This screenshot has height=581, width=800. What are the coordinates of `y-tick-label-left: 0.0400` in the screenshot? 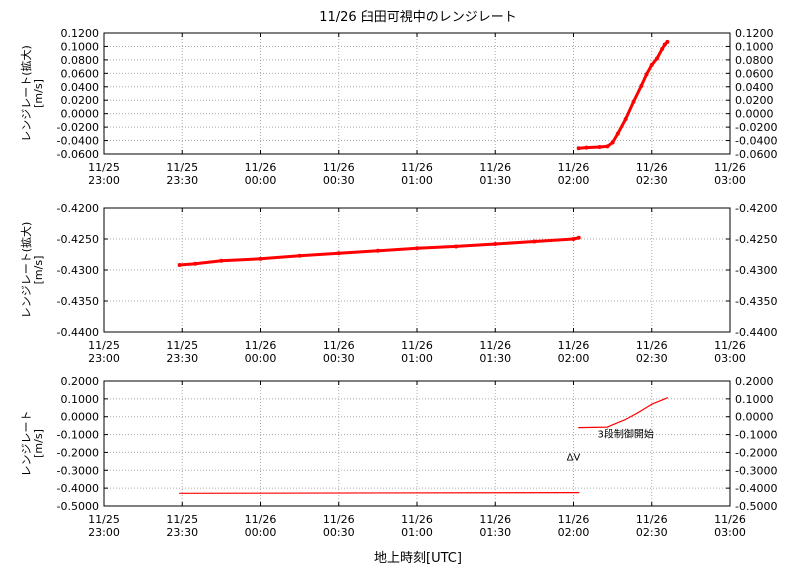 It's located at (80, 87).